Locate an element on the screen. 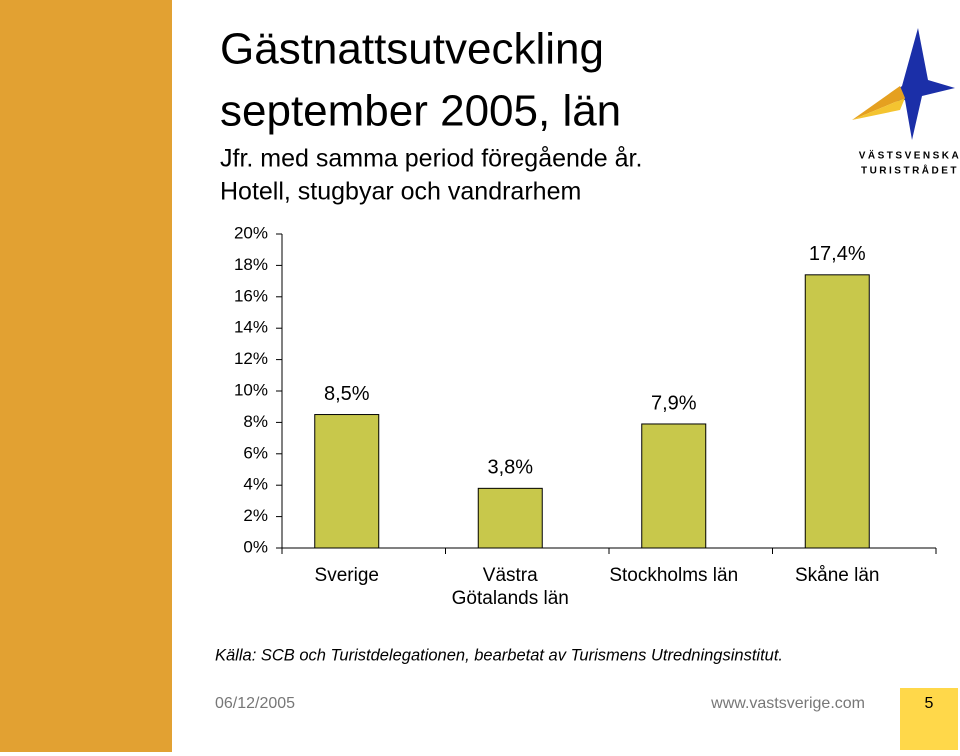  title-line: Gästnattsutveckling is located at coordinates (412, 49).